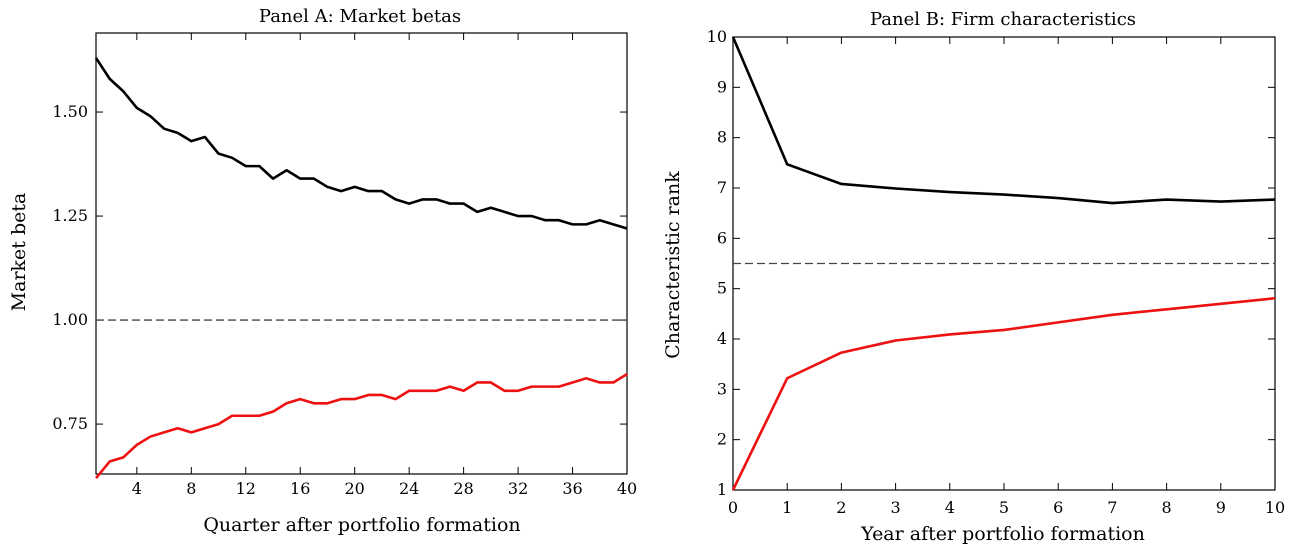 The width and height of the screenshot is (1298, 548). What do you see at coordinates (1112, 507) in the screenshot?
I see `panel-b-x-tick-label: 7` at bounding box center [1112, 507].